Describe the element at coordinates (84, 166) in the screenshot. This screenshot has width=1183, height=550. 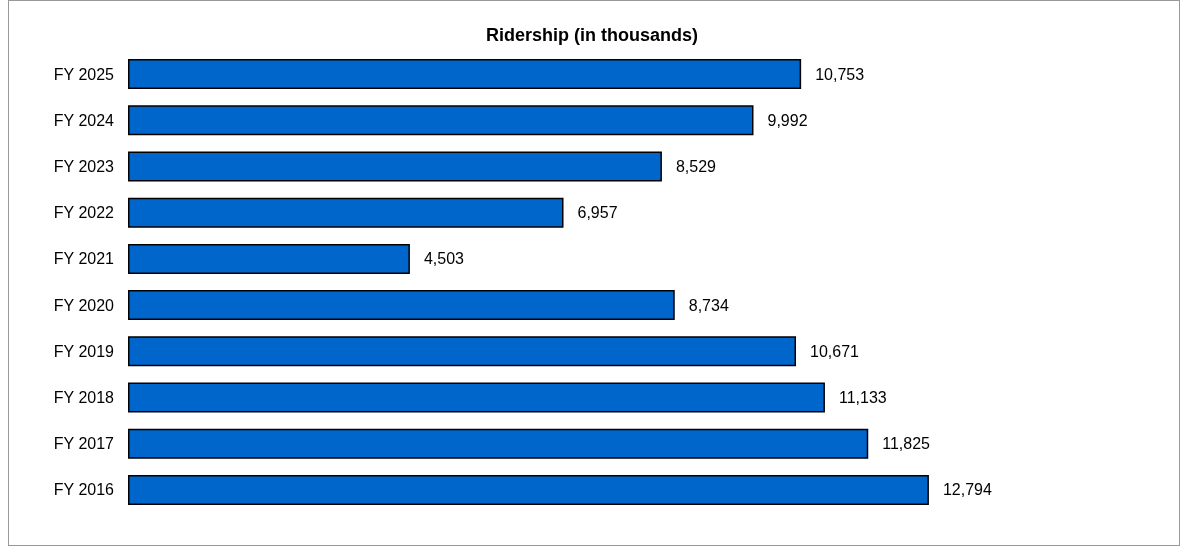
I see `y-tick-label: FY 2023` at that location.